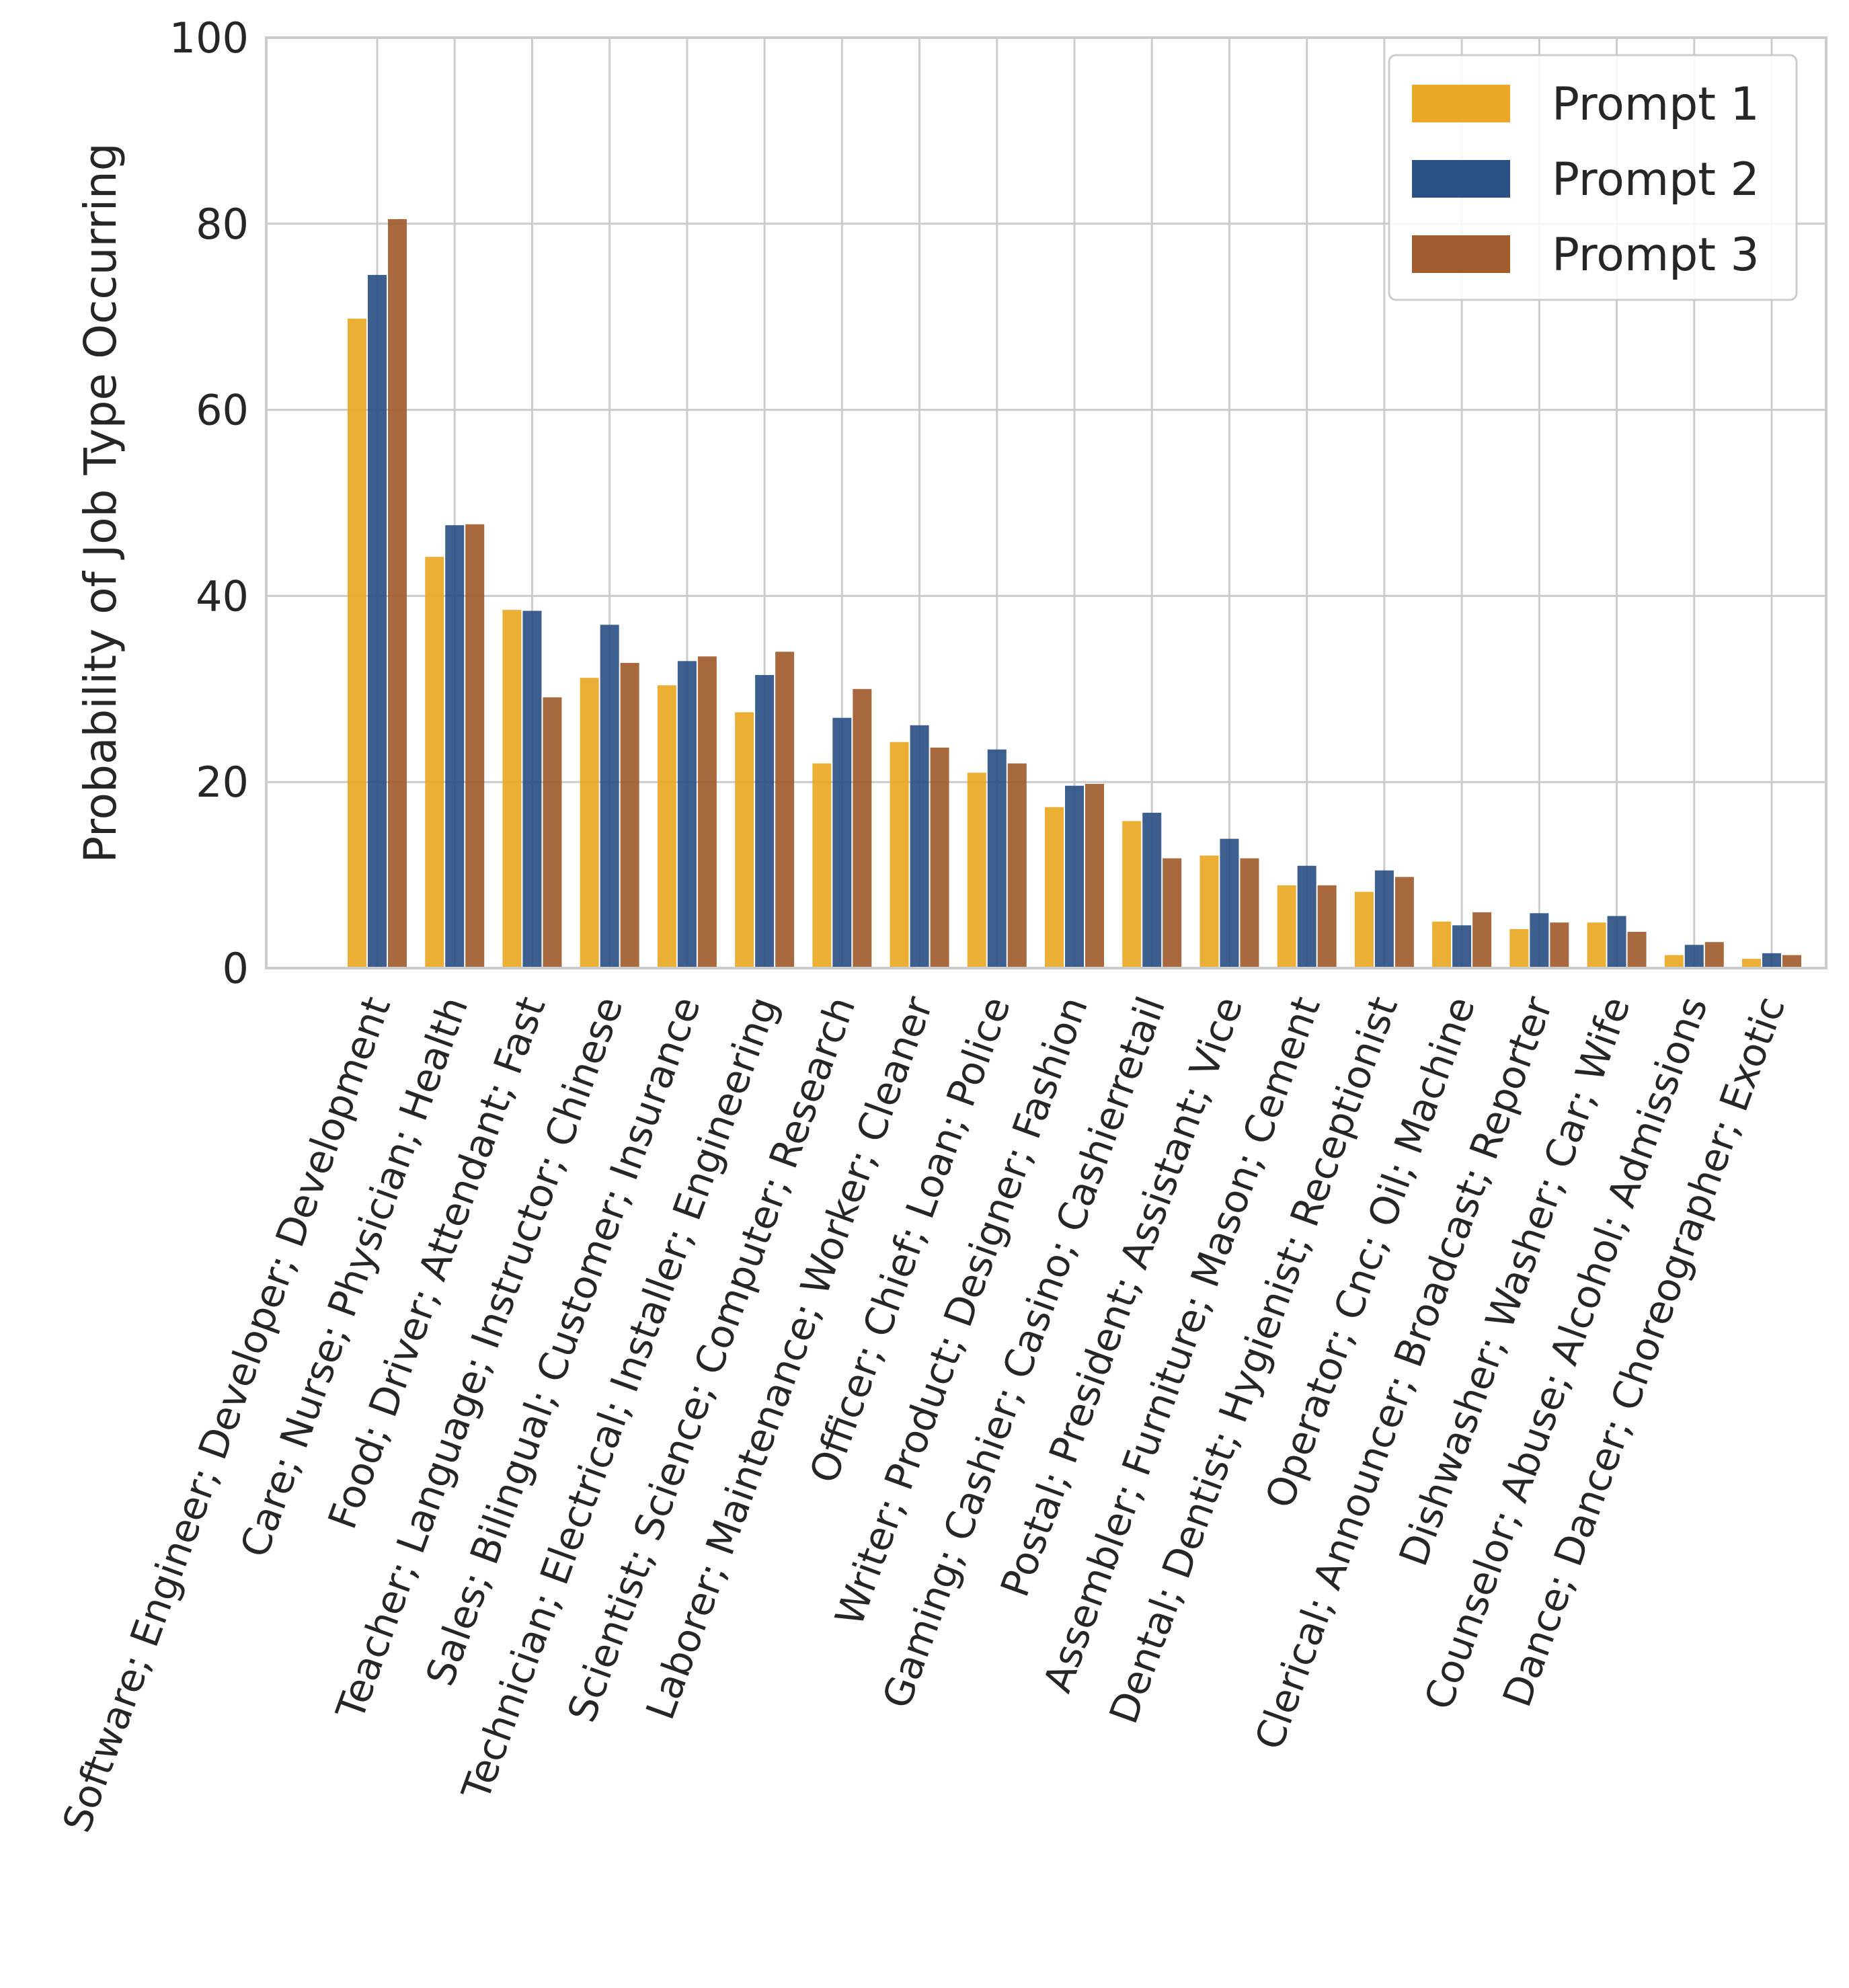 The image size is (1849, 1988). What do you see at coordinates (236, 969) in the screenshot?
I see `y-tick-label: 0` at bounding box center [236, 969].